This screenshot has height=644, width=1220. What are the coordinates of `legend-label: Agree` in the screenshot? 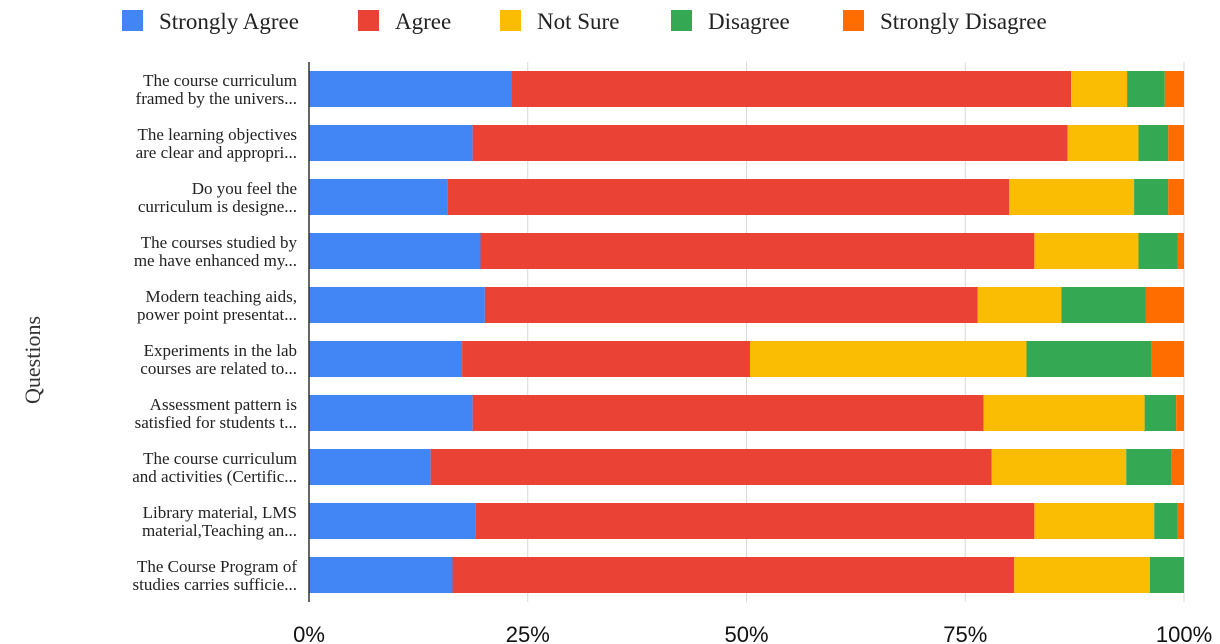 It's located at (423, 21).